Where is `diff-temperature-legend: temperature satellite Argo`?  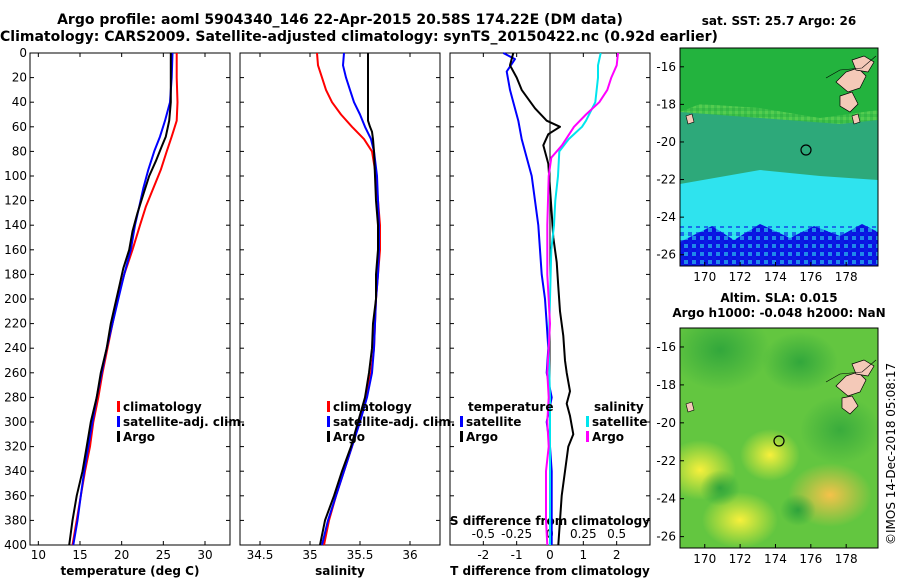 diff-temperature-legend: temperature satellite Argo is located at coordinates (506, 422).